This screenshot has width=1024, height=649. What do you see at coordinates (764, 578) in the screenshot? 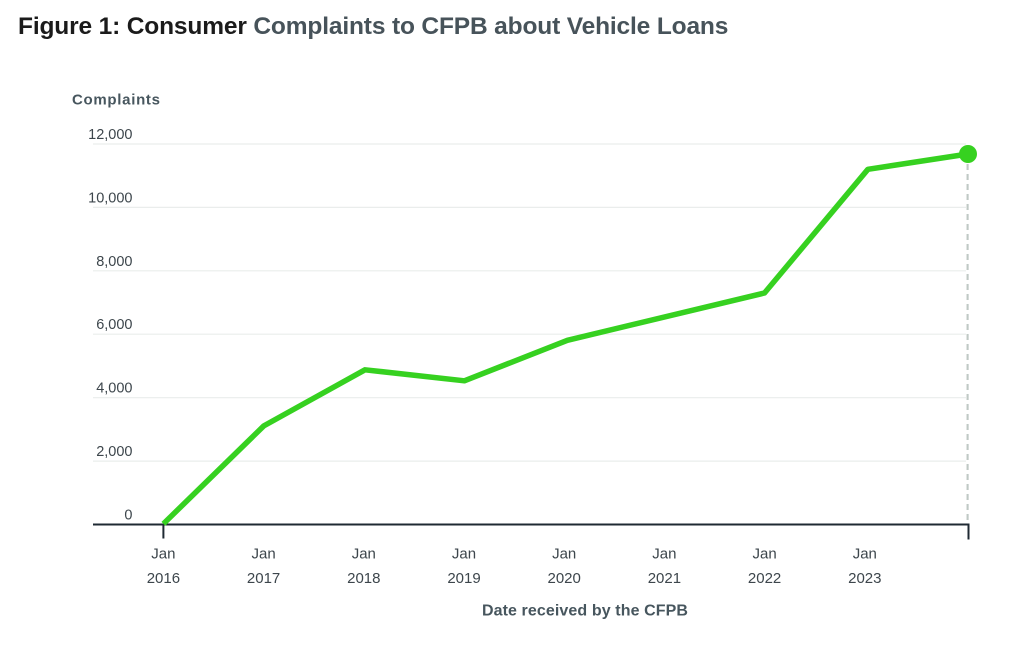
I see `svg-text: 2022` at bounding box center [764, 578].